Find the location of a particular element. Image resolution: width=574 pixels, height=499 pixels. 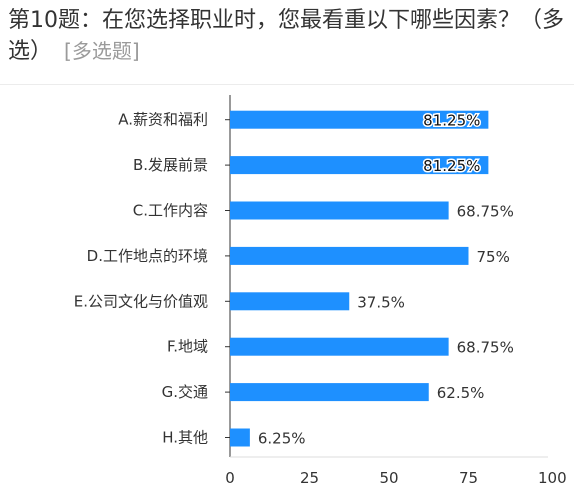

question-title: 第10题：在您选择职业时，您最看重以下哪些因素？（多选） is located at coordinates (286, 36).